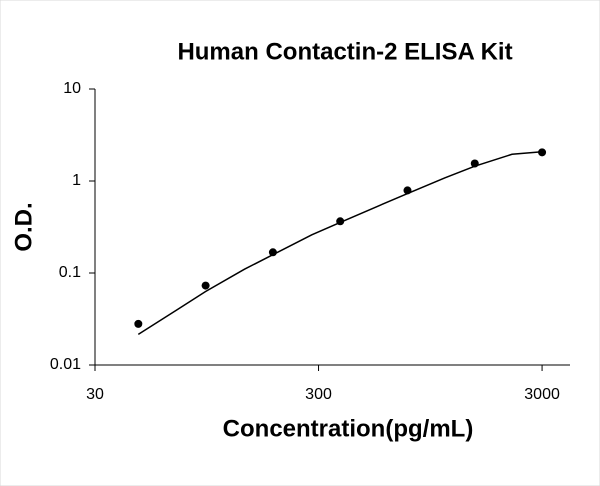 The height and width of the screenshot is (486, 600). What do you see at coordinates (70, 272) in the screenshot?
I see `y-tick-label: 0.1` at bounding box center [70, 272].